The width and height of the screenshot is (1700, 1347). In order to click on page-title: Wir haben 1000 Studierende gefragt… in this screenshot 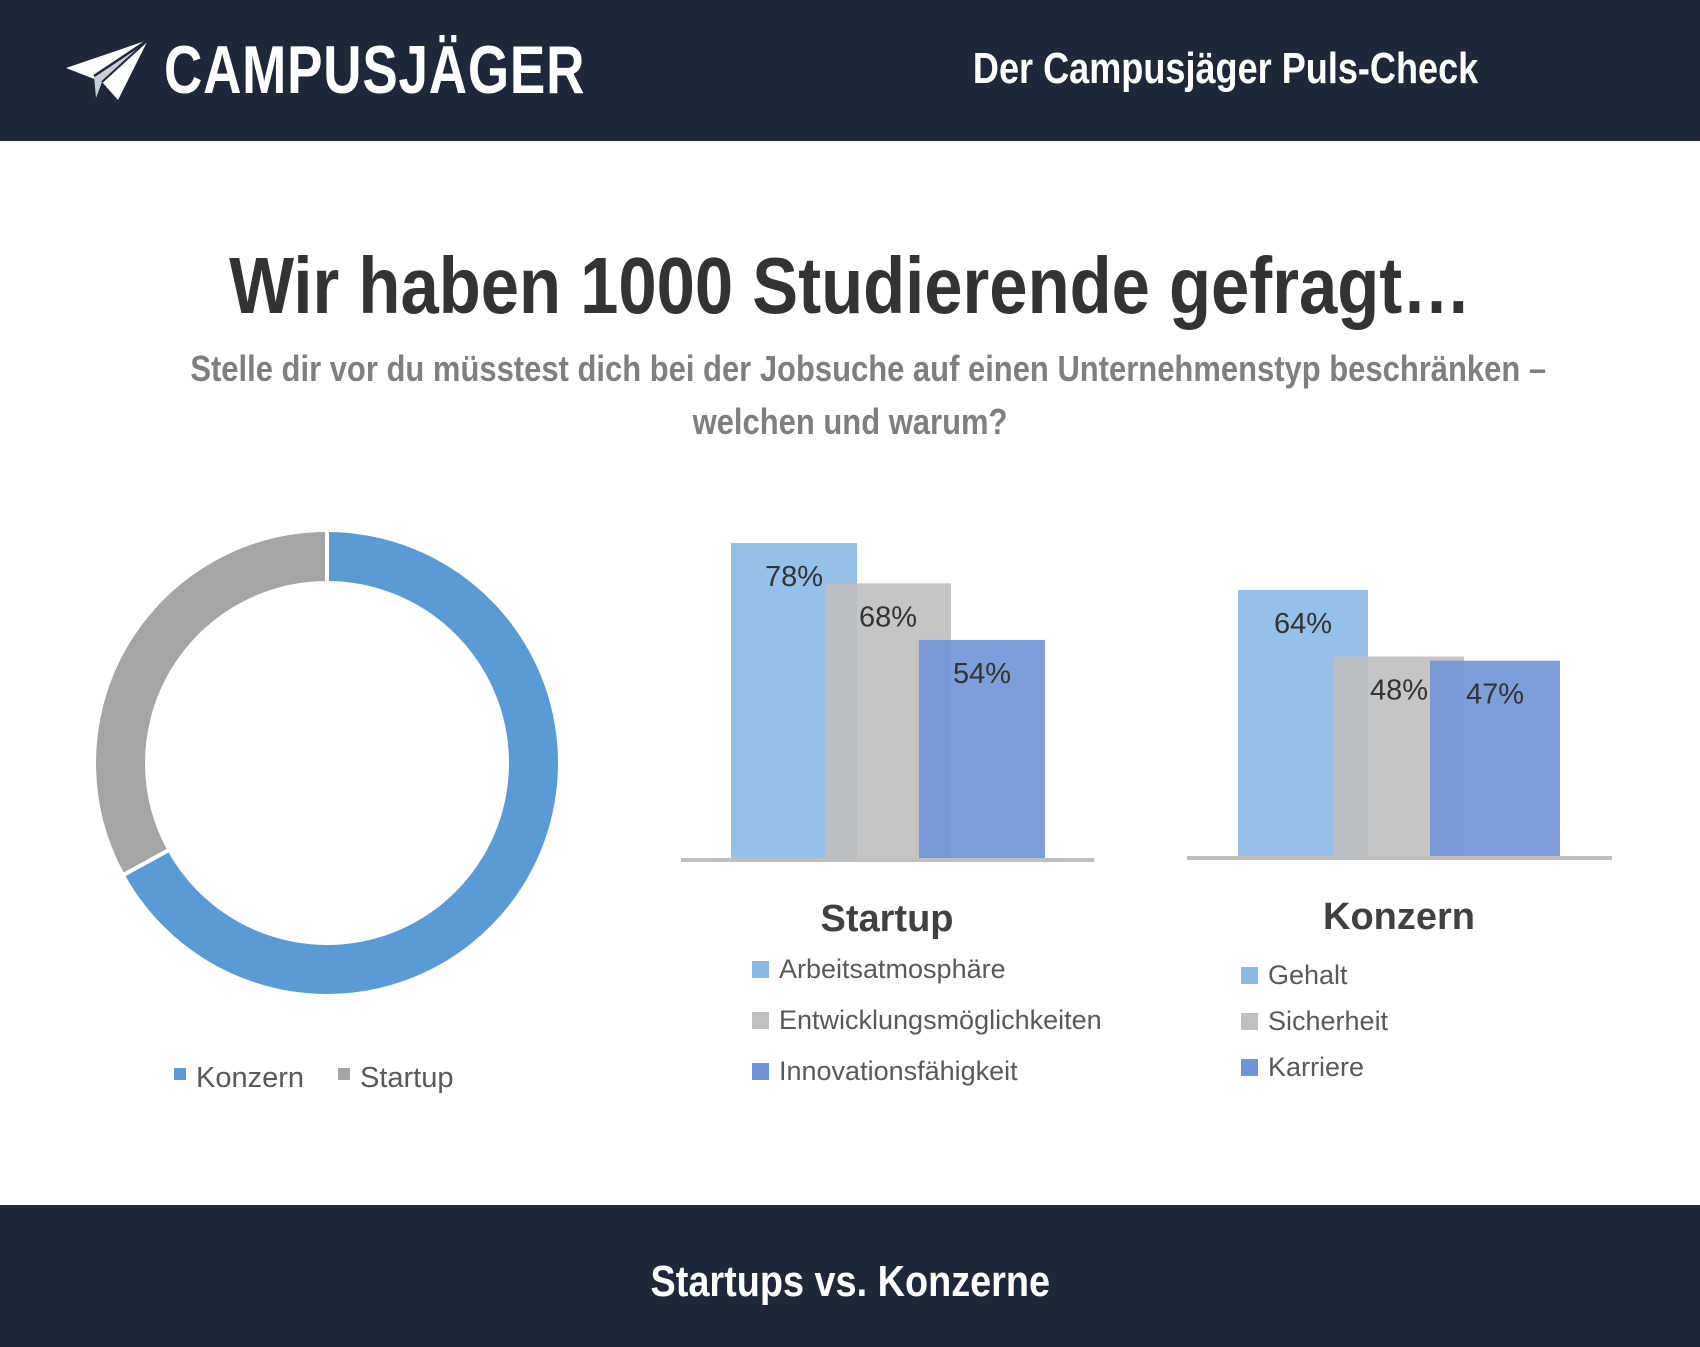, I will do `click(850, 285)`.